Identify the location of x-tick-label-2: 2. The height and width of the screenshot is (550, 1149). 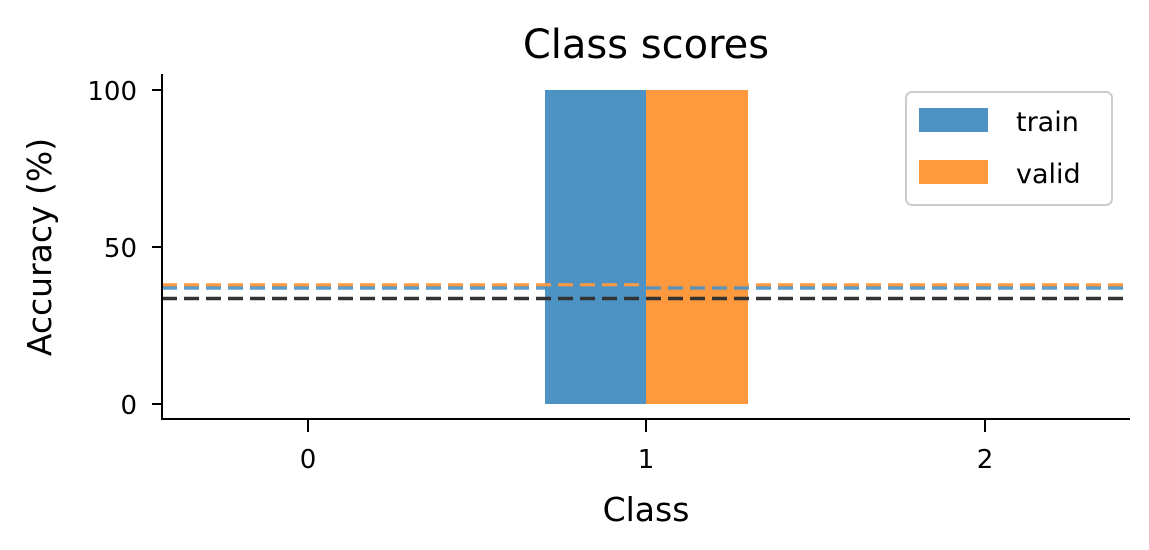
(985, 460).